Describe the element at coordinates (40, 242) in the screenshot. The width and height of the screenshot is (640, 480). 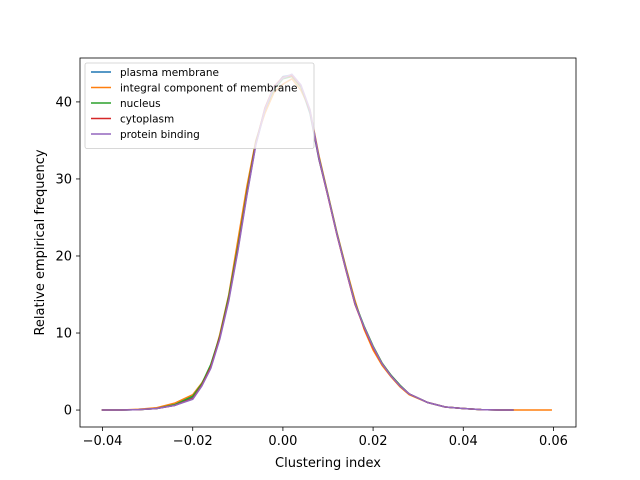
I see `y-axis-label: Relative empirical frequency` at that location.